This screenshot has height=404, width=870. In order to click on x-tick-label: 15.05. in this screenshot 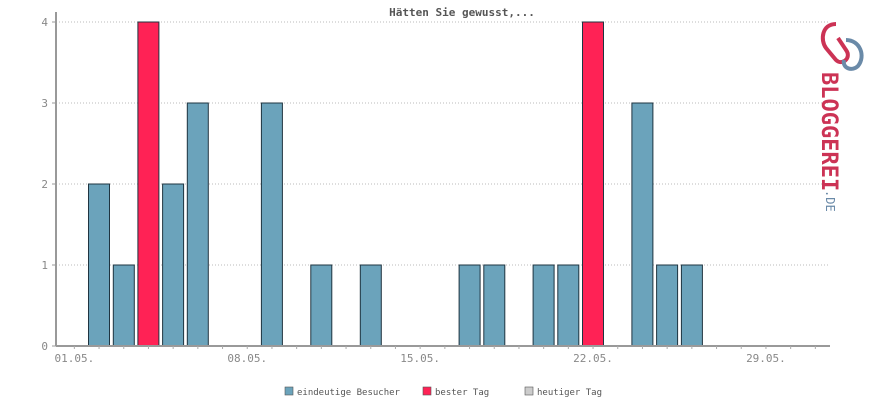, I will do `click(420, 358)`.